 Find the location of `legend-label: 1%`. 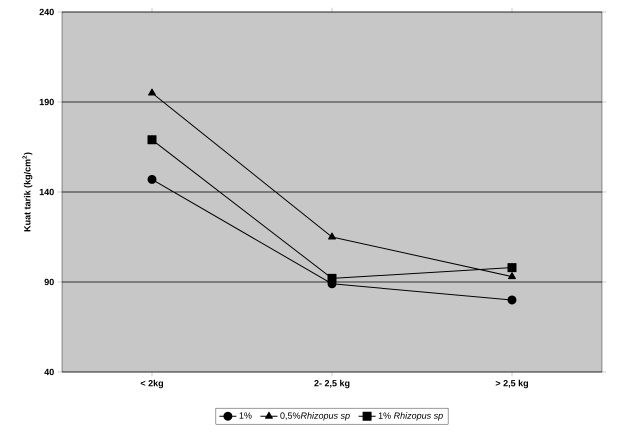

legend-label: 1% is located at coordinates (246, 415).